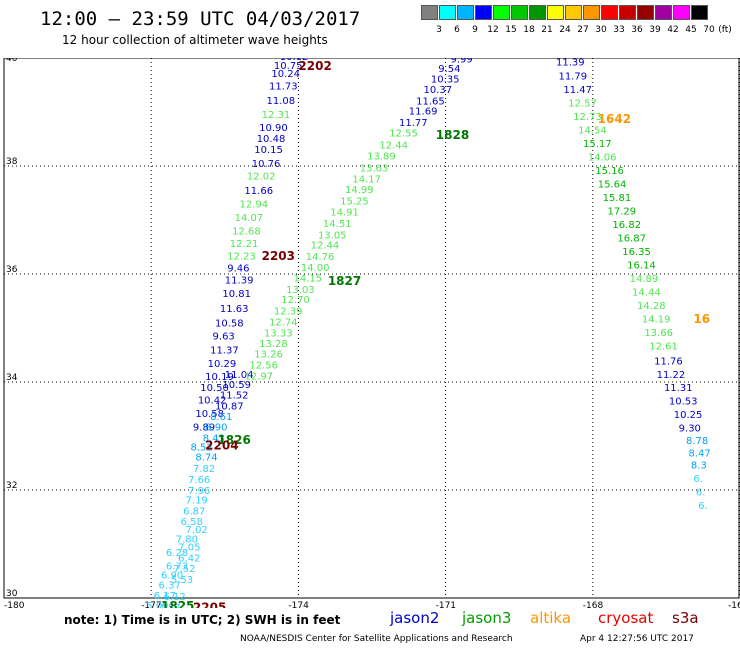 The image size is (740, 650). Describe the element at coordinates (413, 123) in the screenshot. I see `wave-height-reading: 11.77` at that location.